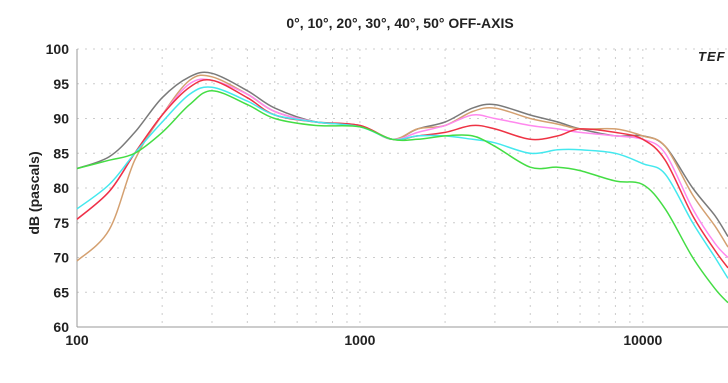 This screenshot has width=728, height=383. What do you see at coordinates (58, 49) in the screenshot?
I see `y-tick-label: 100` at bounding box center [58, 49].